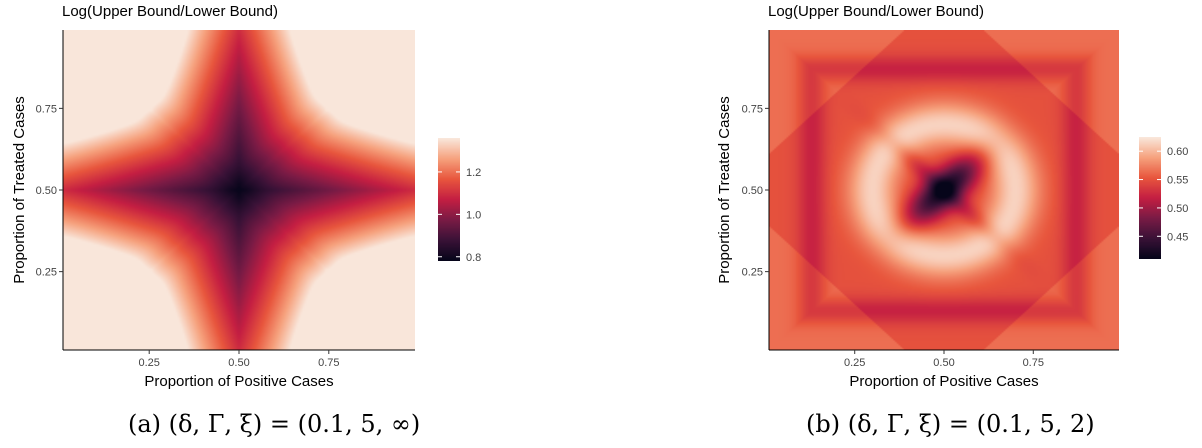 The image size is (1202, 448). What do you see at coordinates (1177, 152) in the screenshot?
I see `colorbar-tick-label: 0.60` at bounding box center [1177, 152].